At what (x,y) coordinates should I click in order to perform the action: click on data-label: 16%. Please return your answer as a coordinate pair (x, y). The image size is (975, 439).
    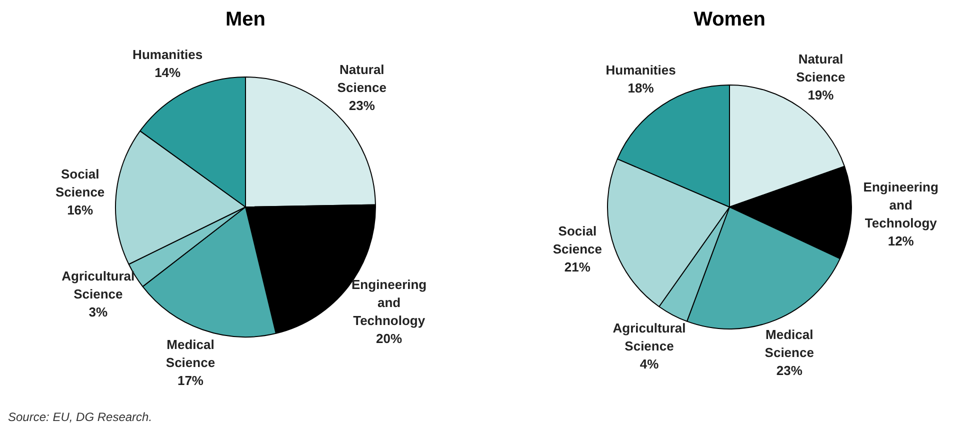
    Looking at the image, I should click on (80, 210).